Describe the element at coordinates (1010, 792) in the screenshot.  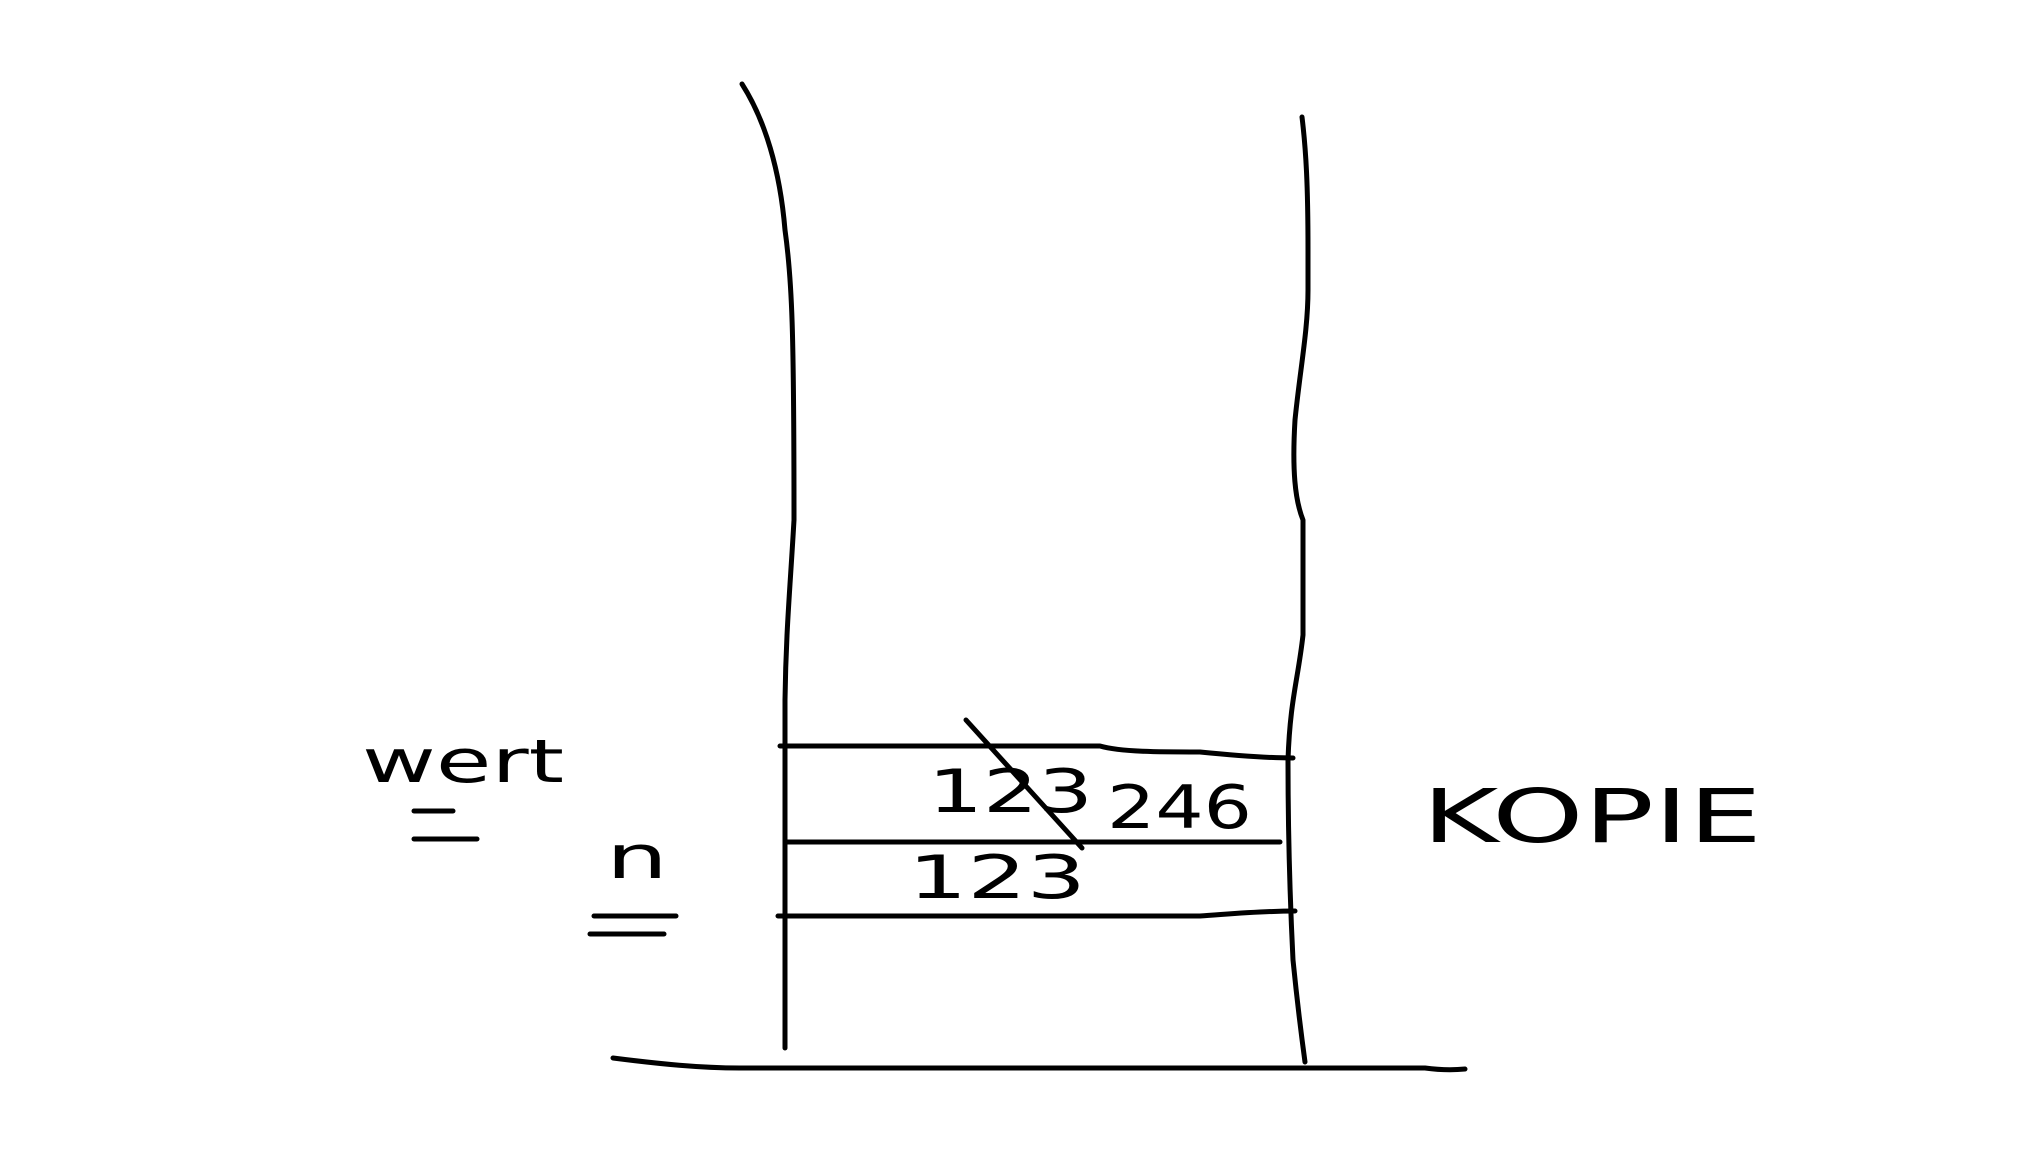
I see `wert-old-value: 123` at that location.